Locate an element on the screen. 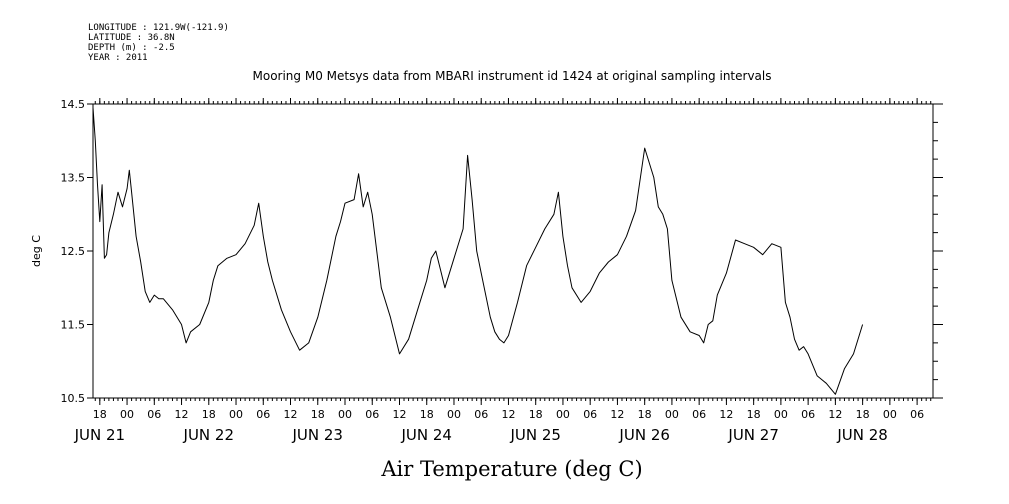 The height and width of the screenshot is (504, 1009). longitude-text: LONGITUDE : 121.9W(-121.9) is located at coordinates (158, 28).